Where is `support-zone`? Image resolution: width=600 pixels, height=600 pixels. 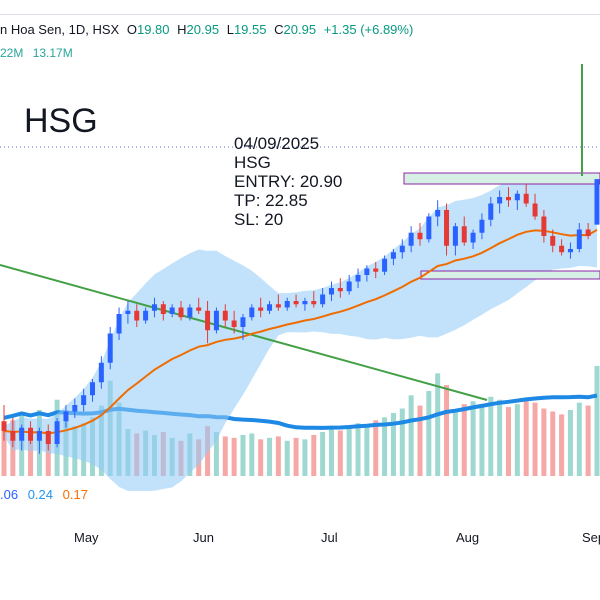
support-zone is located at coordinates (510, 275).